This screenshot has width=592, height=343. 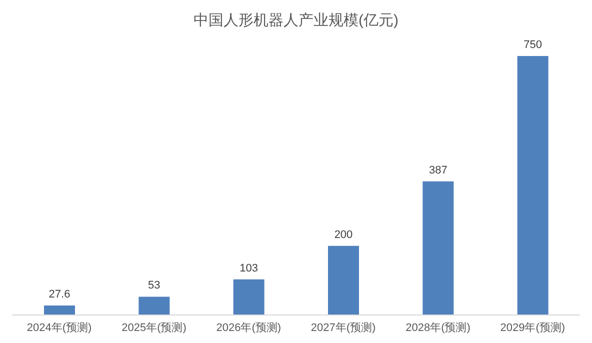 What do you see at coordinates (533, 45) in the screenshot?
I see `data-label: 750` at bounding box center [533, 45].